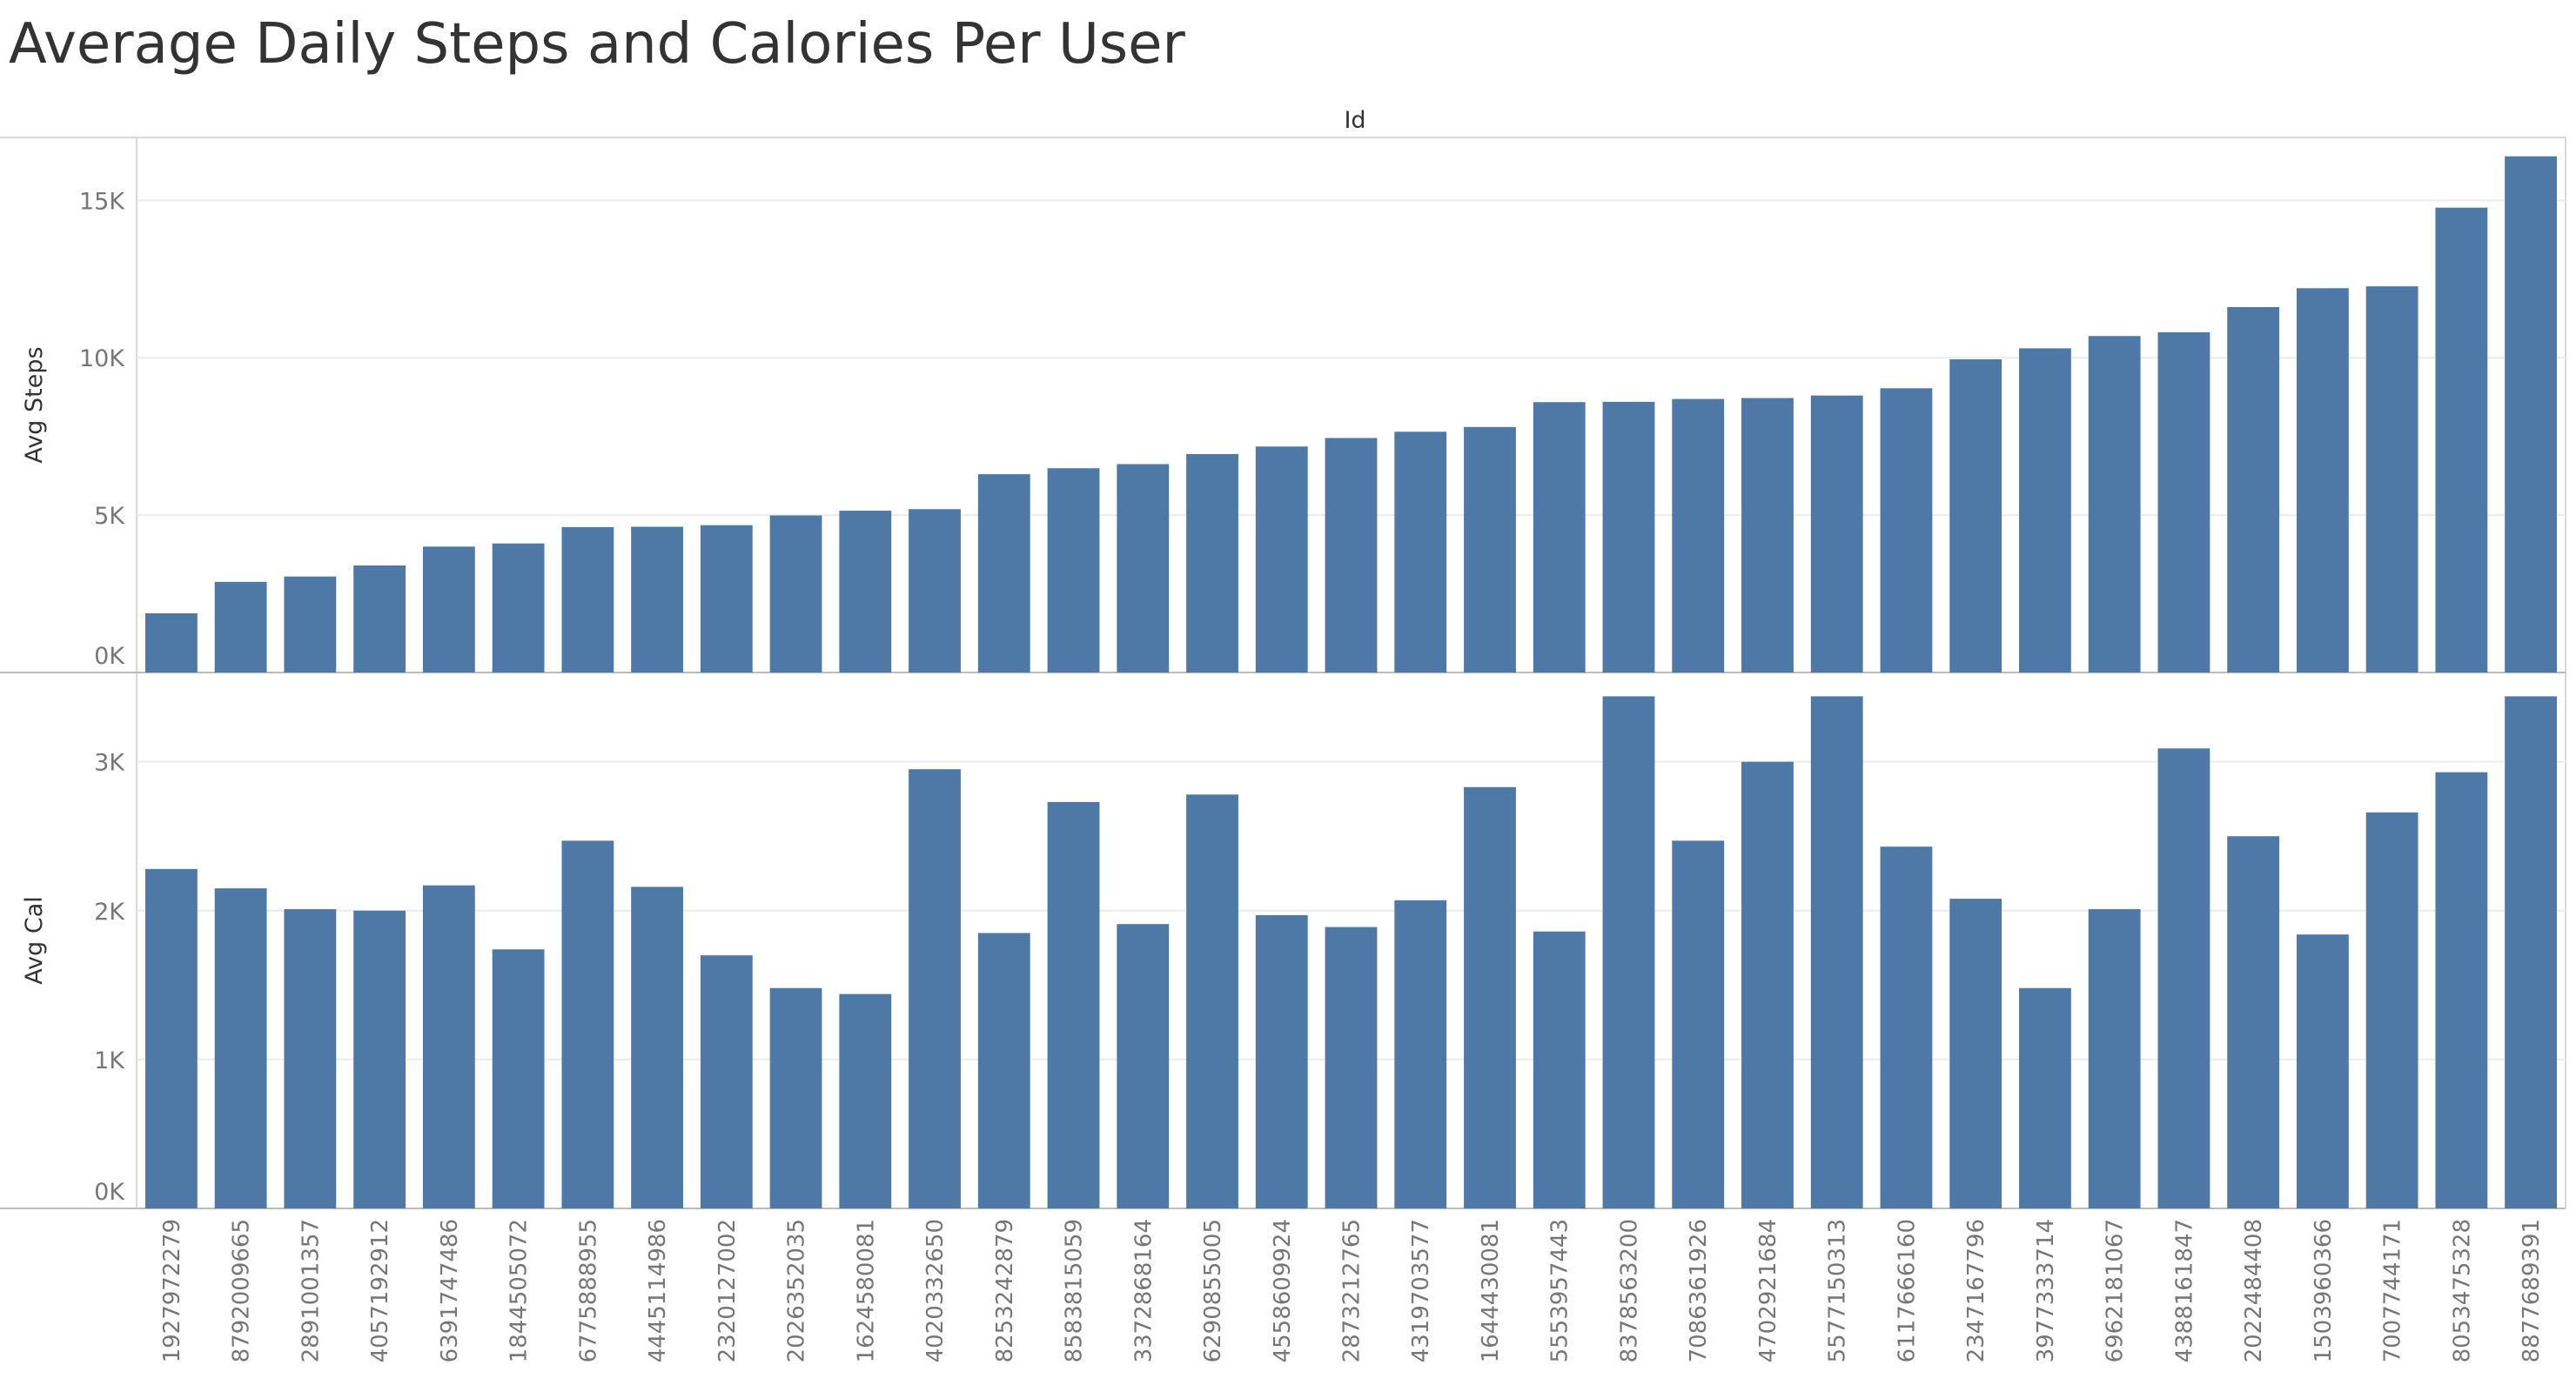  Describe the element at coordinates (658, 1290) in the screenshot. I see `x-tick-label: 4445114986` at that location.